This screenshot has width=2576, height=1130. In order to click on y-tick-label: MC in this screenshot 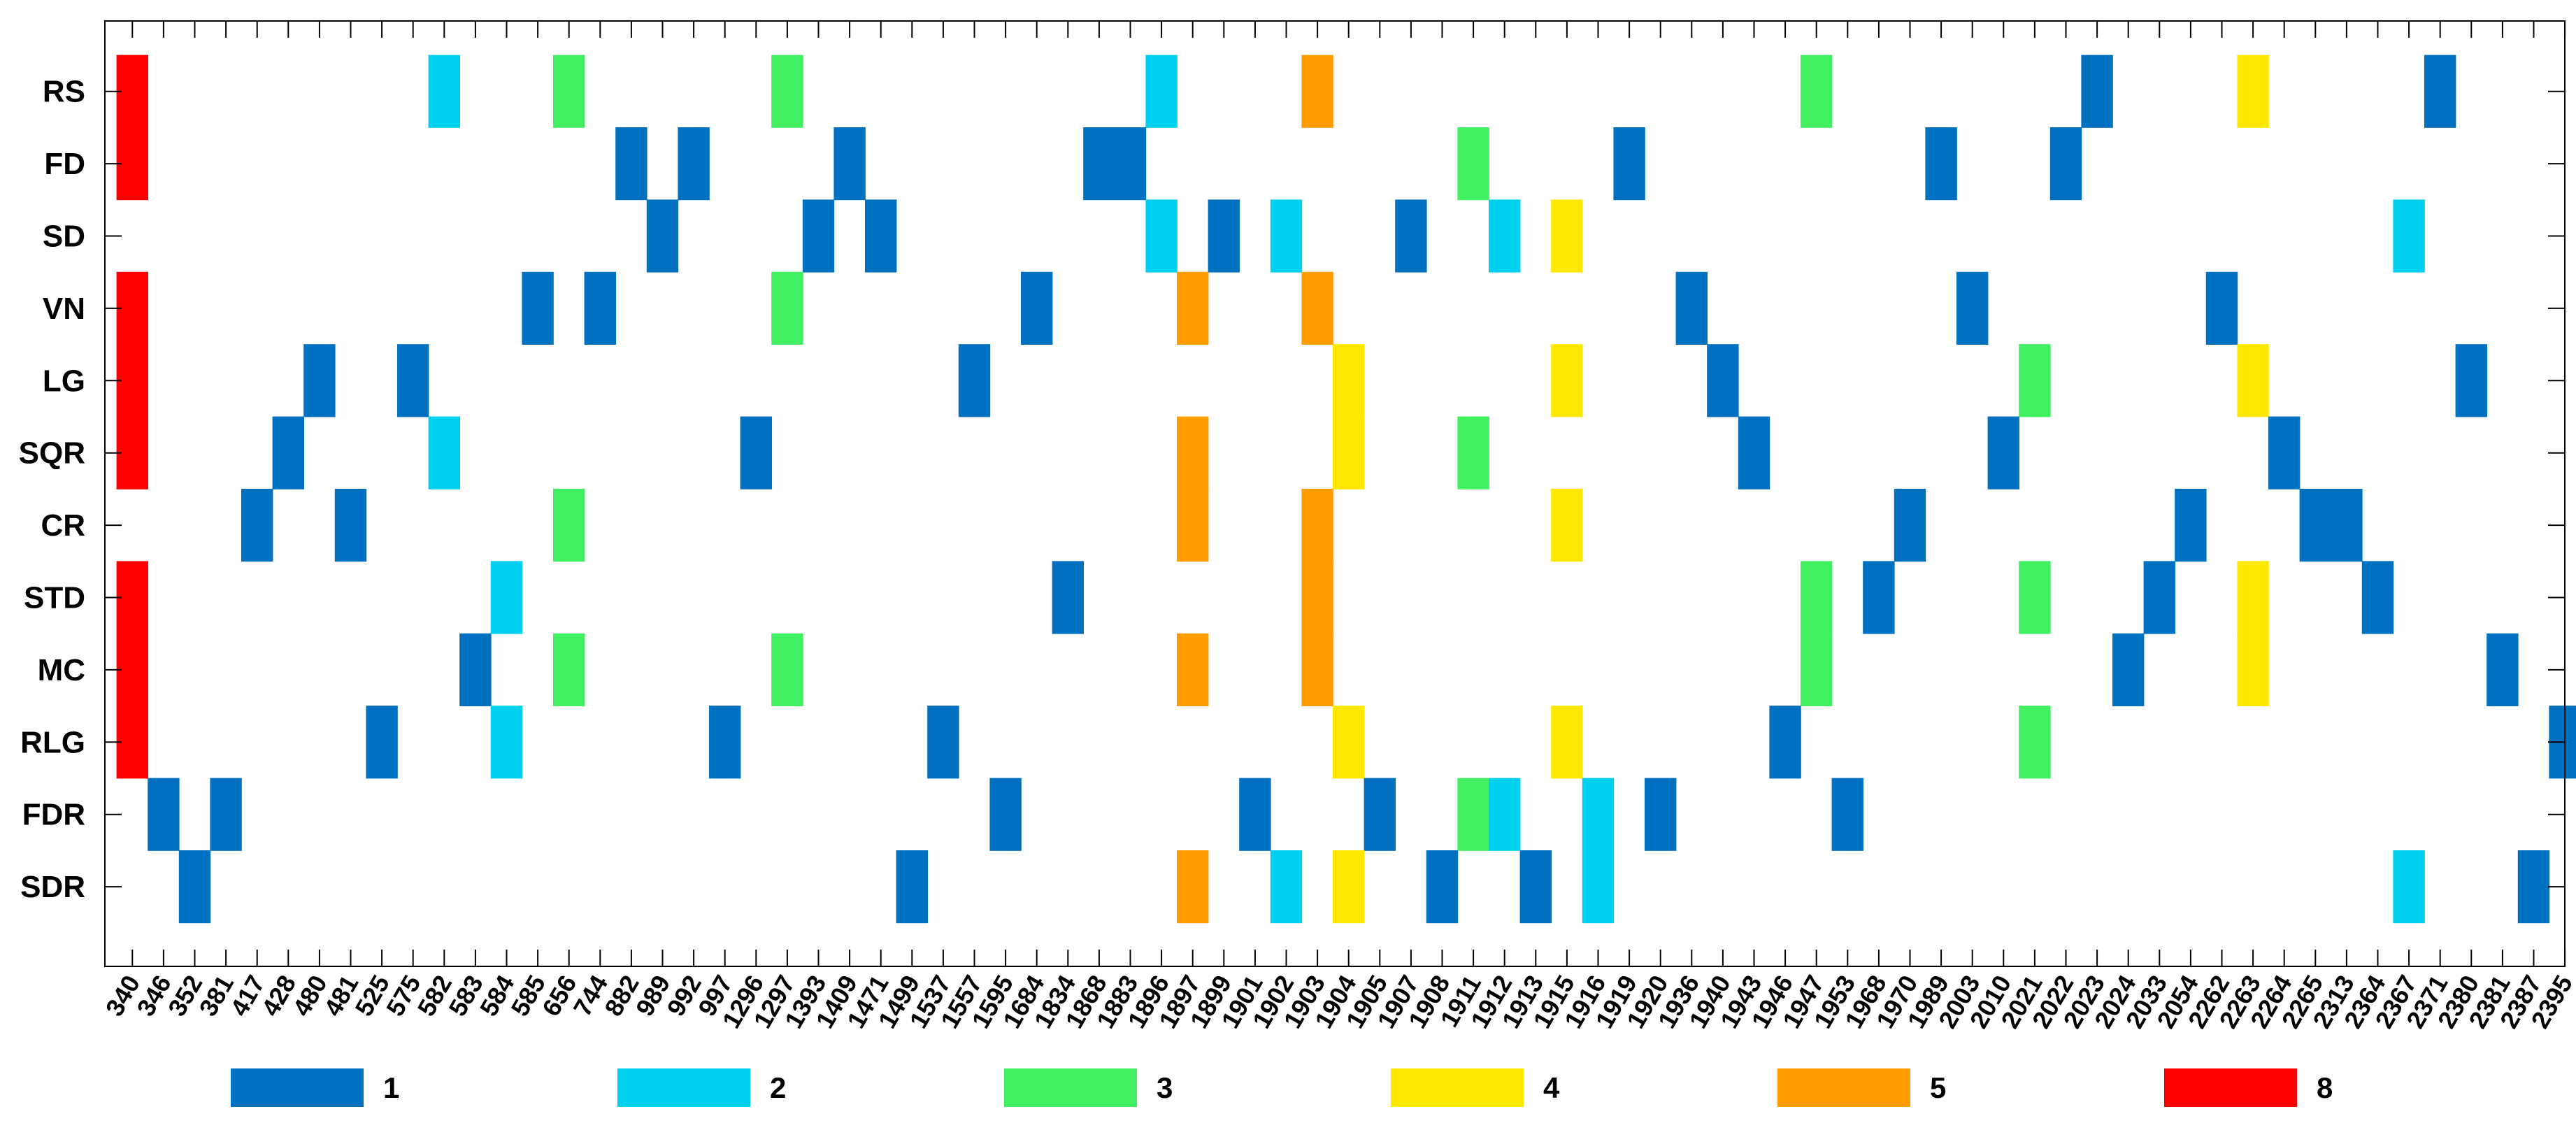, I will do `click(61, 670)`.